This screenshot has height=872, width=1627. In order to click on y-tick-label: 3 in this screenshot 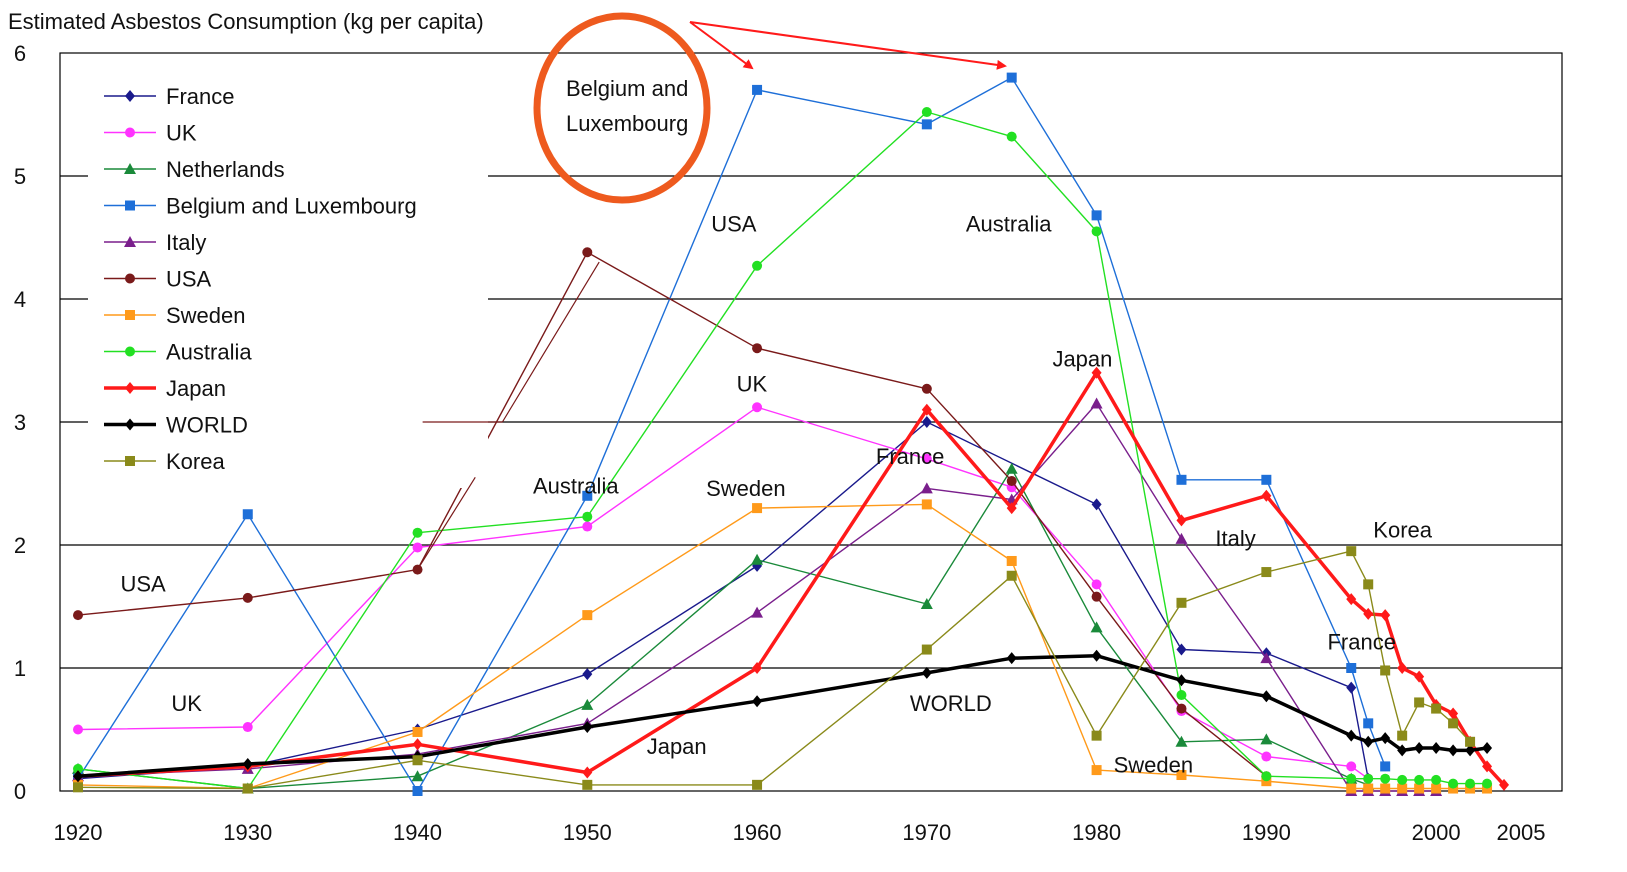, I will do `click(20, 422)`.